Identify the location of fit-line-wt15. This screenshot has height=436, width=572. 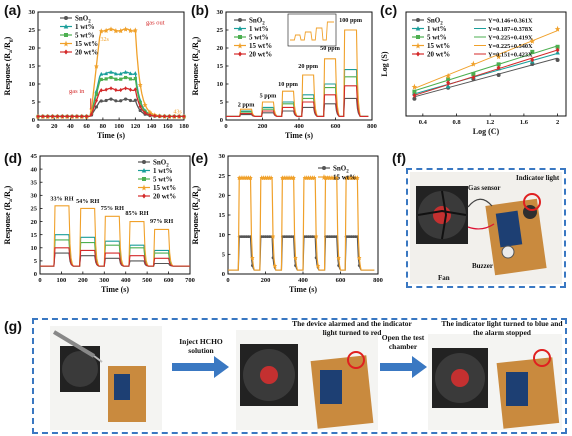
(486, 59).